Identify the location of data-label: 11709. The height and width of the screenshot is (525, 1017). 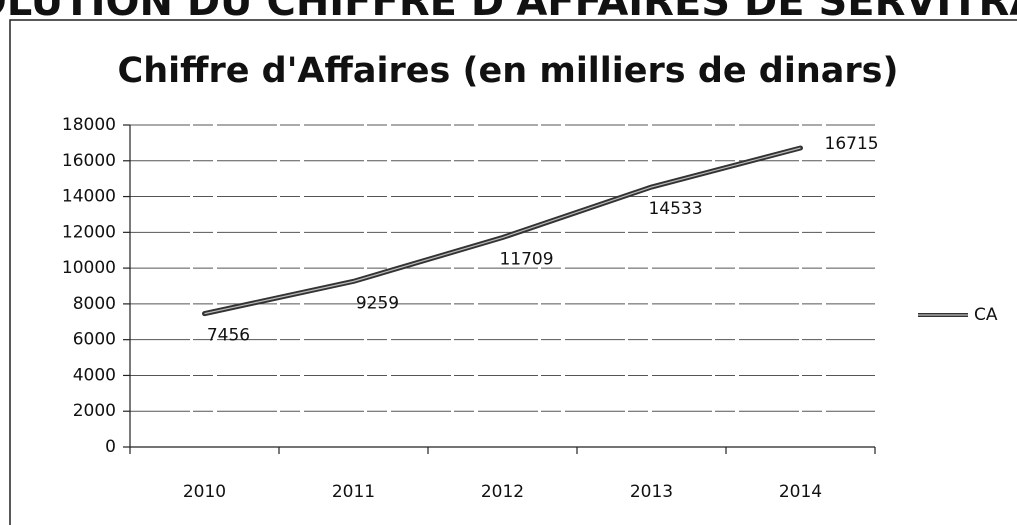
(526, 260).